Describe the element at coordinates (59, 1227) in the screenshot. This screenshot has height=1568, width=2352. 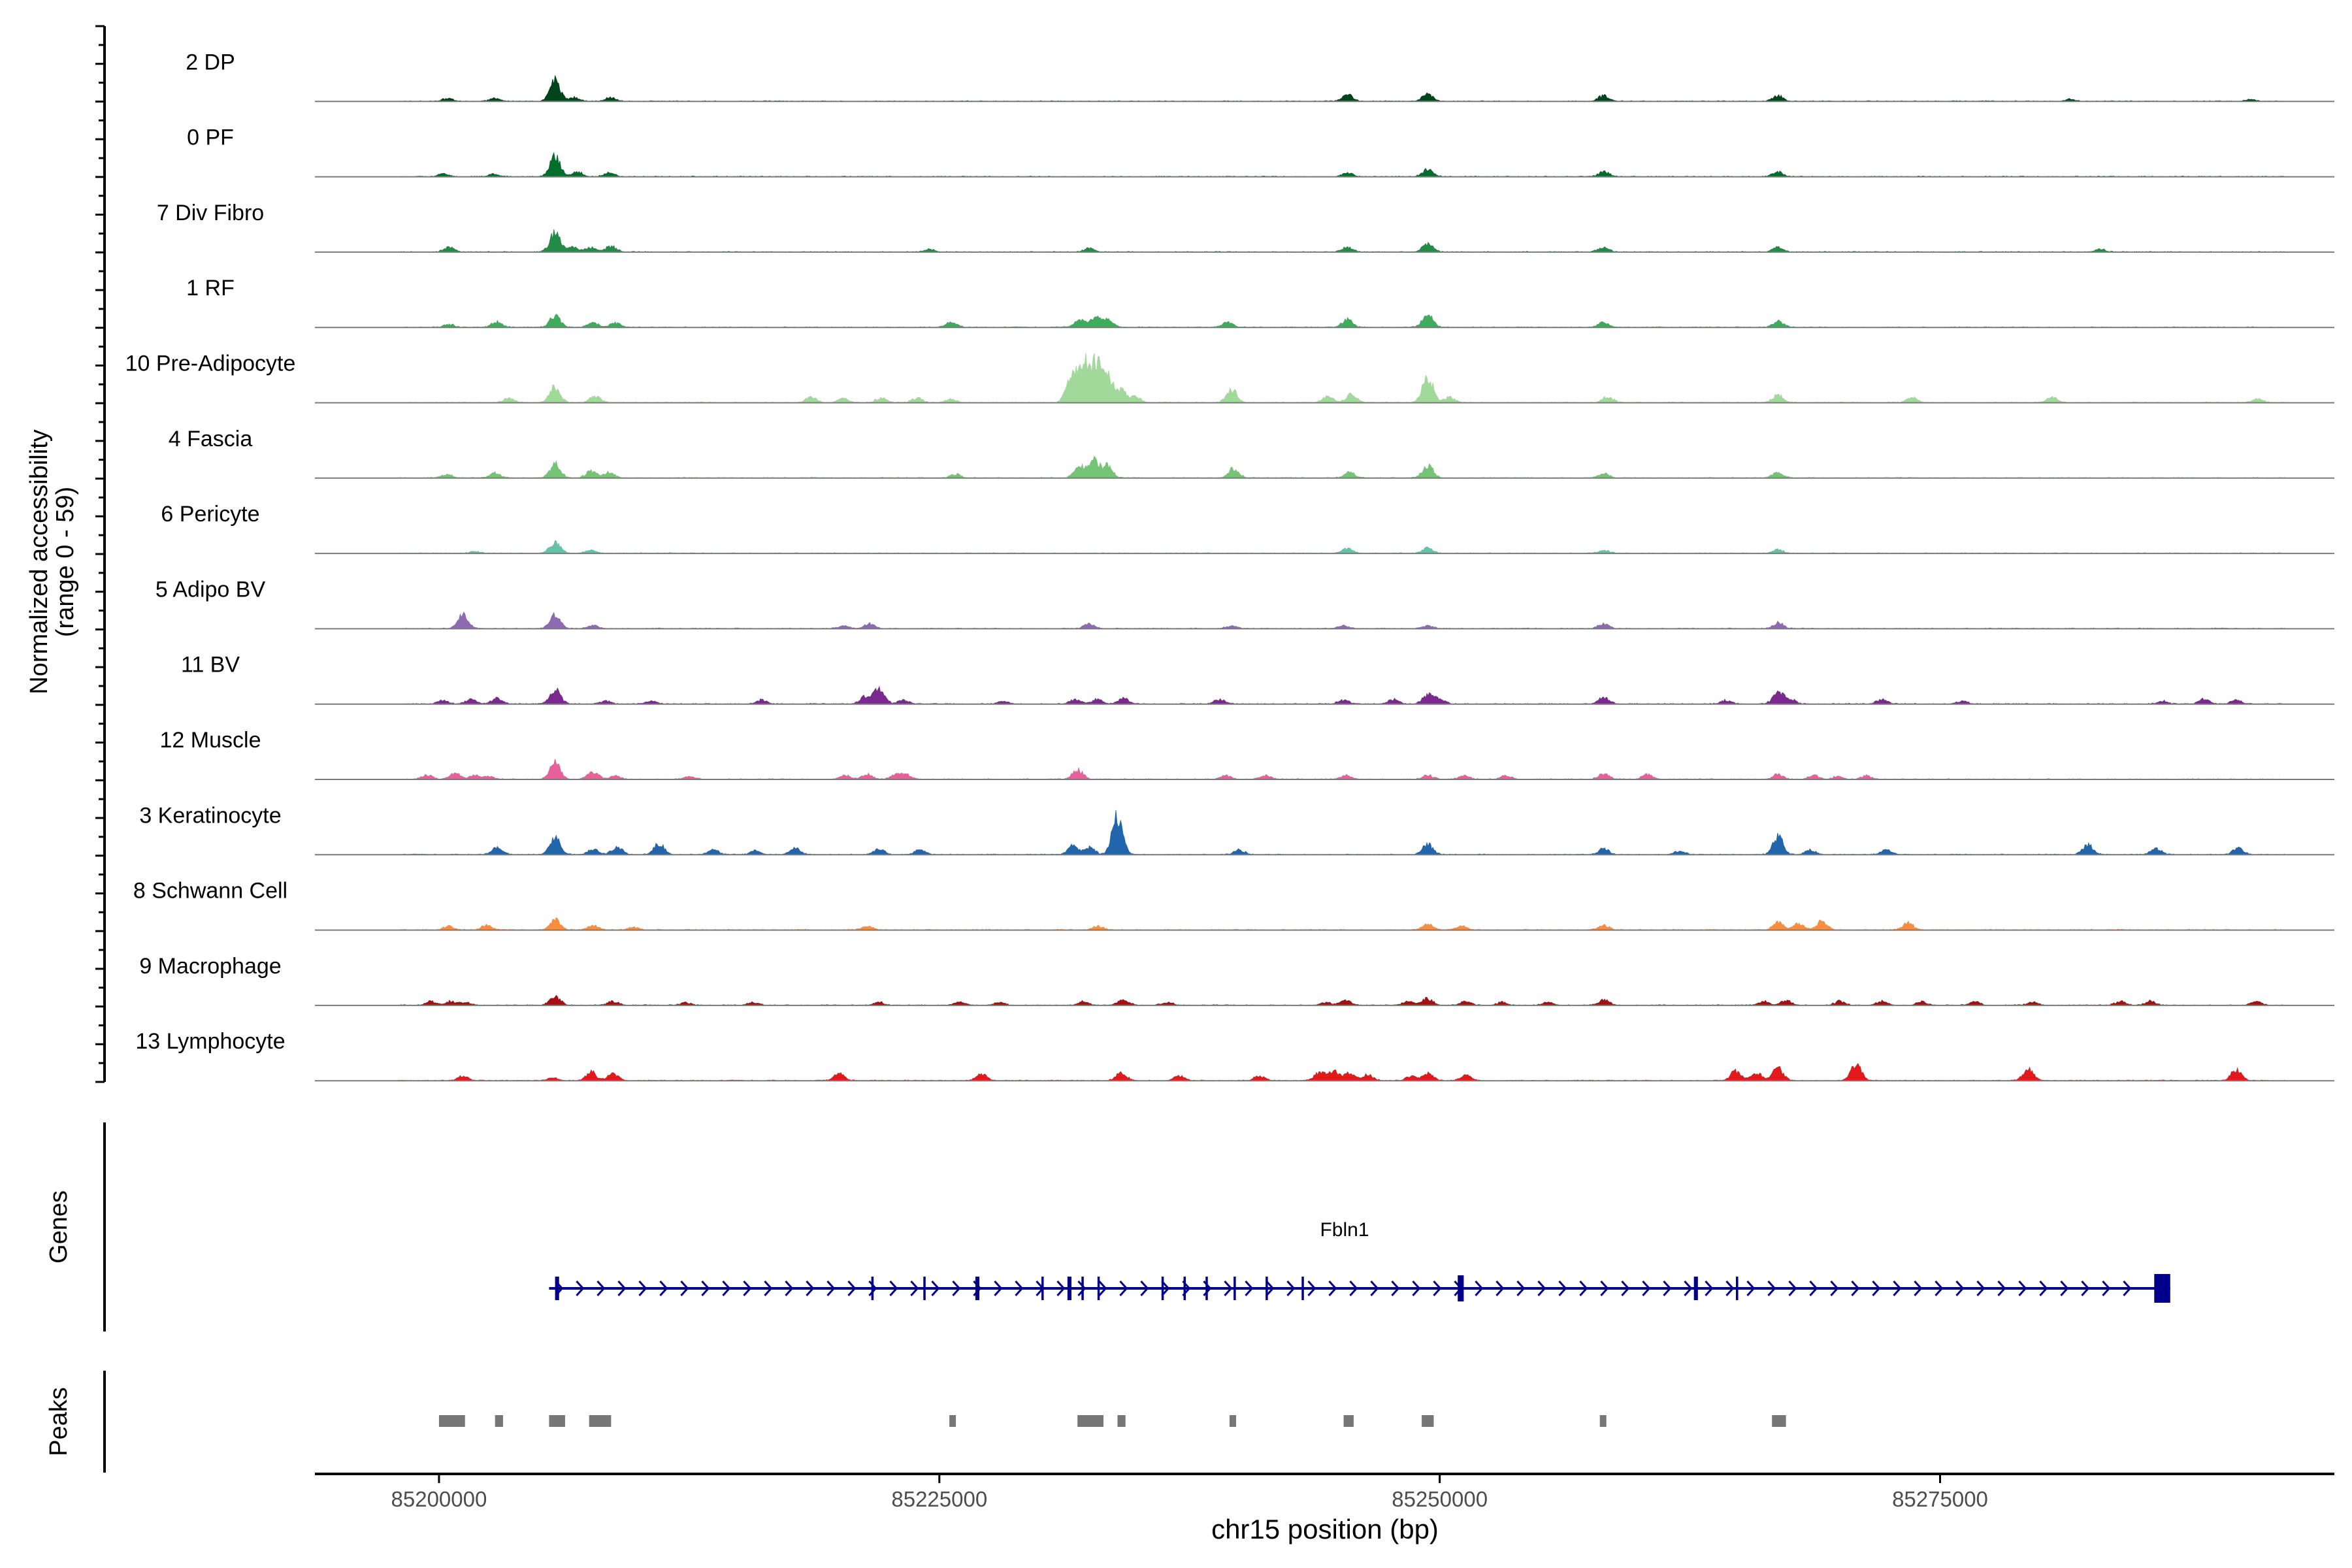
I see `genes-track-label: Genes` at that location.